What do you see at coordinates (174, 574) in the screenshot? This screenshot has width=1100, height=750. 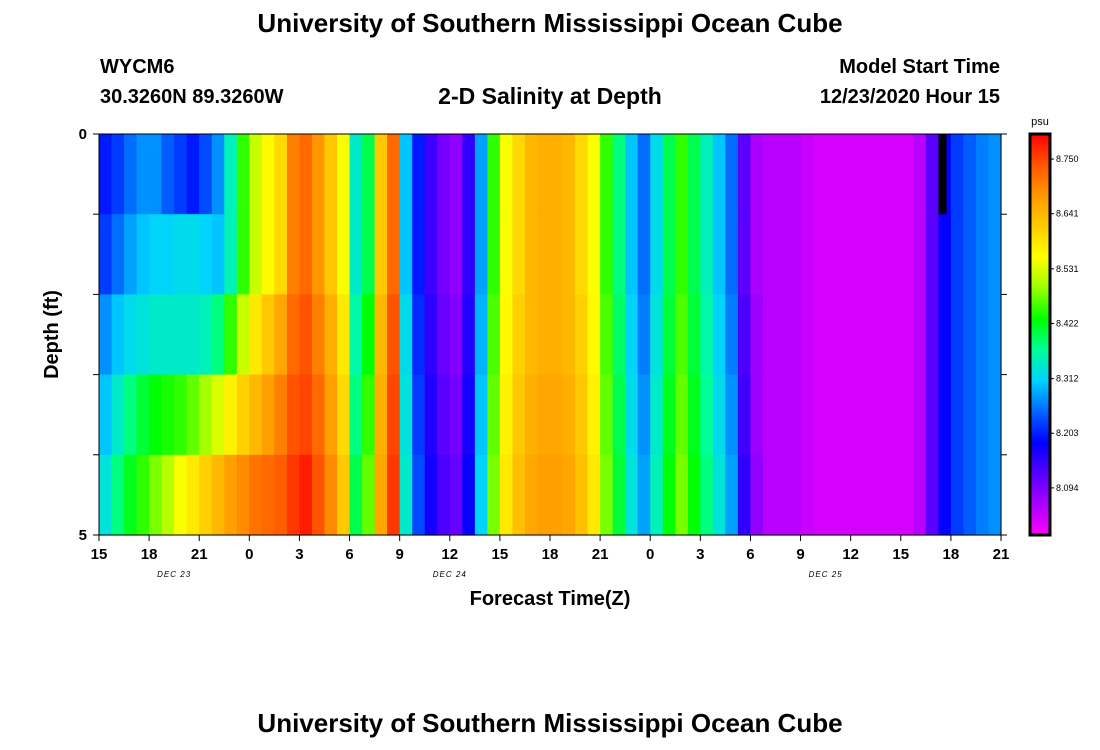 I see `x-date-label: DEC 23` at bounding box center [174, 574].